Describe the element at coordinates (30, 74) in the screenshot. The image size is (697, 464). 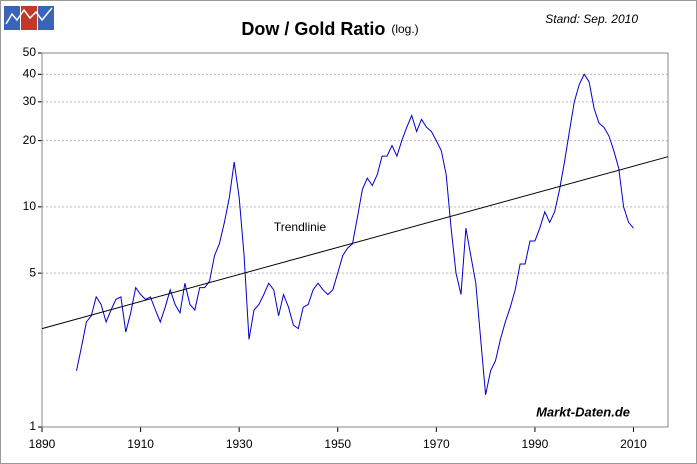
I see `y-tick-label: 40` at that location.